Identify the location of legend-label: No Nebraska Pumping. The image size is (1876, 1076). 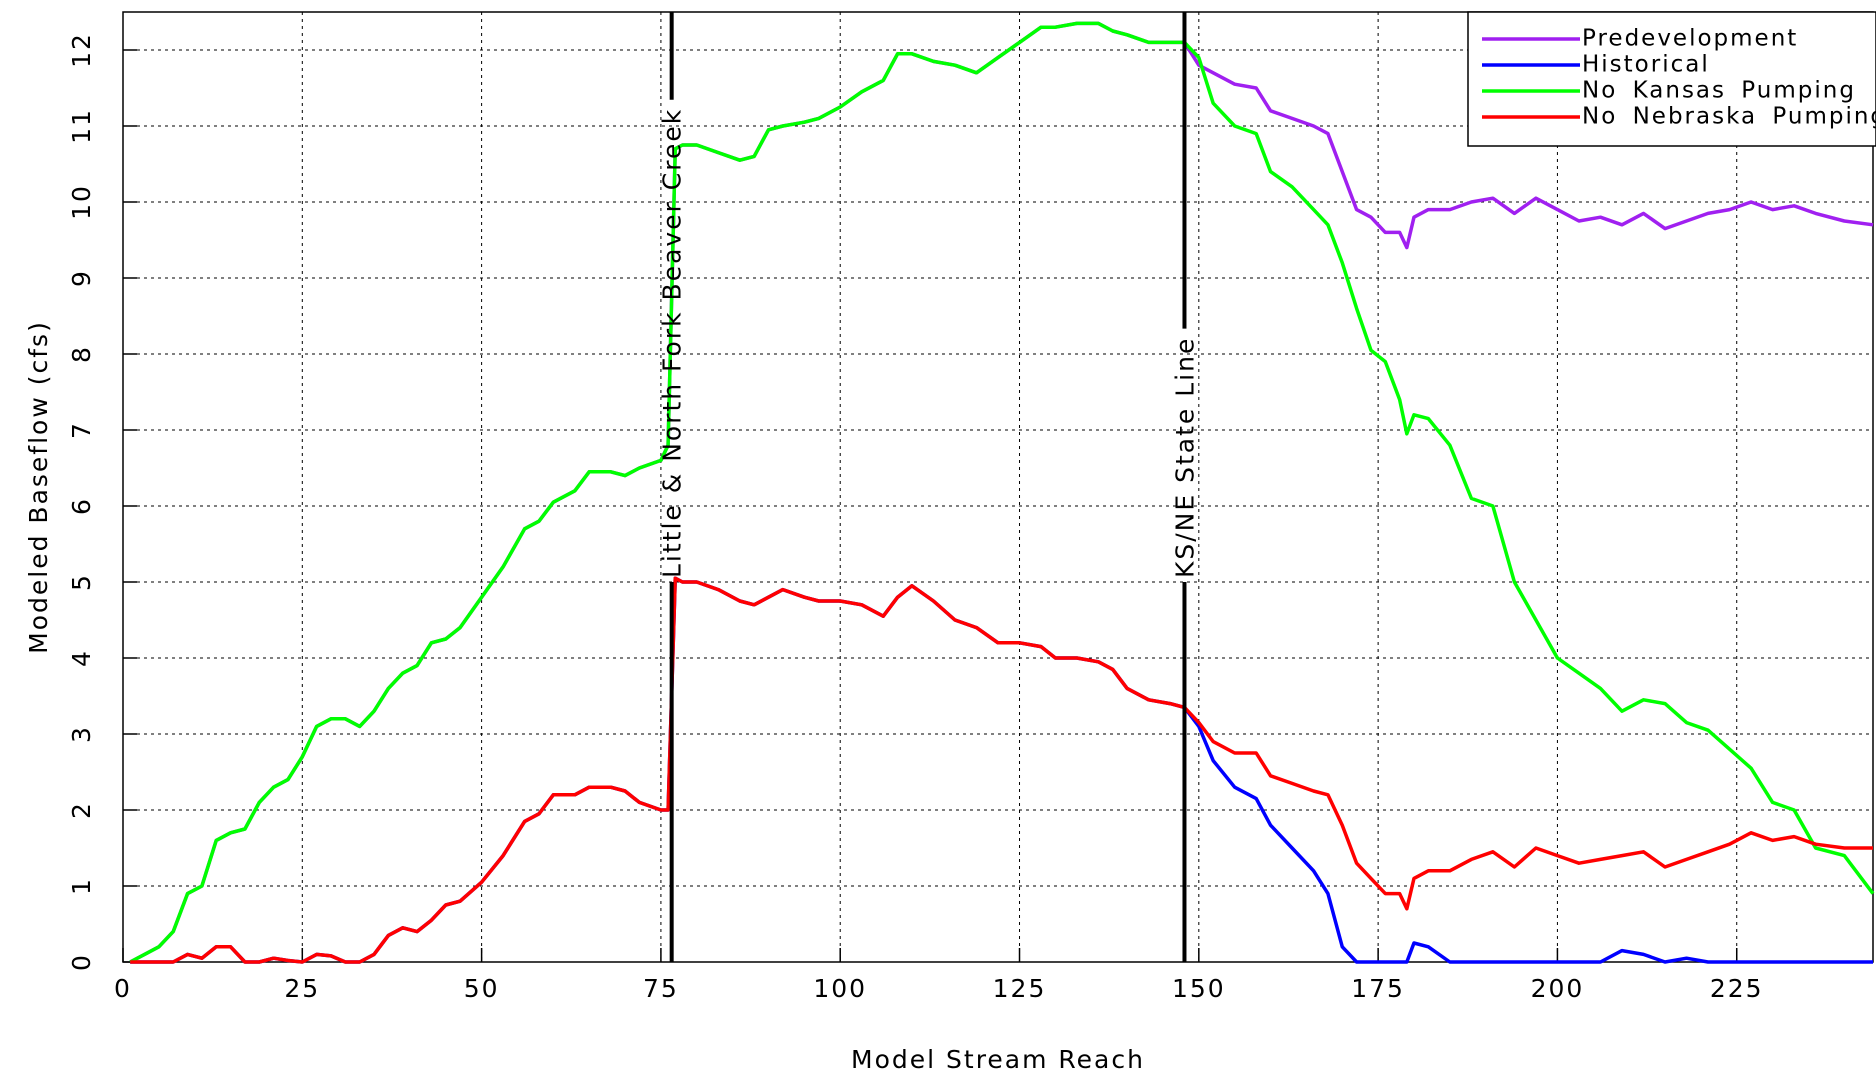
(1729, 117).